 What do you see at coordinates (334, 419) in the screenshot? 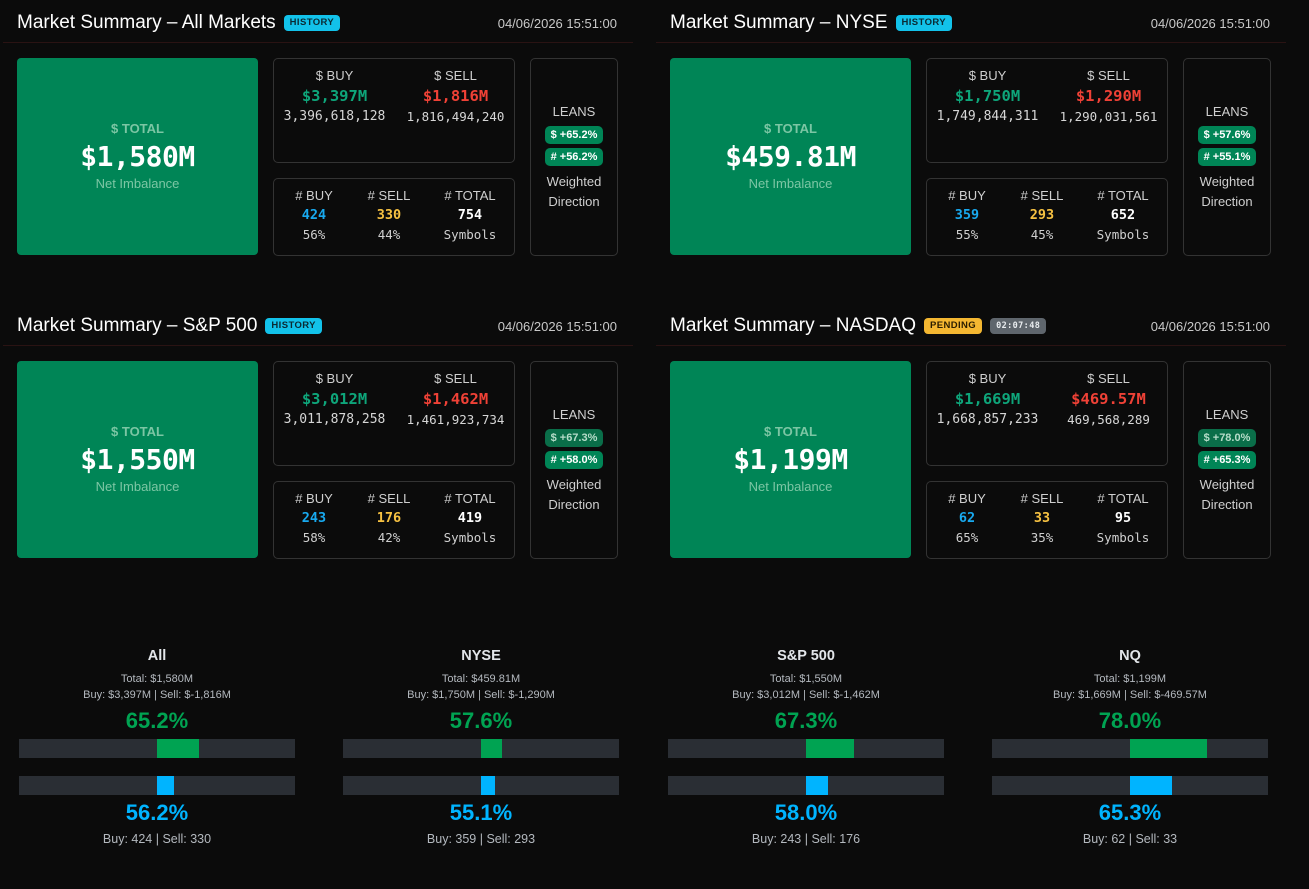
I see `dollar-buy-raw: 3,011,878,258` at bounding box center [334, 419].